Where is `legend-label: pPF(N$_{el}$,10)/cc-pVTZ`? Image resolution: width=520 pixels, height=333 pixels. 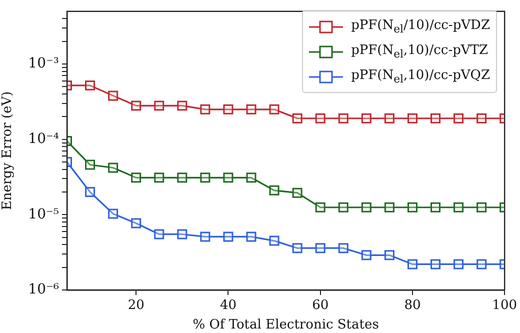
legend-label: pPF(N$_{el}$,10)/cc-pVTZ is located at coordinates (419, 51).